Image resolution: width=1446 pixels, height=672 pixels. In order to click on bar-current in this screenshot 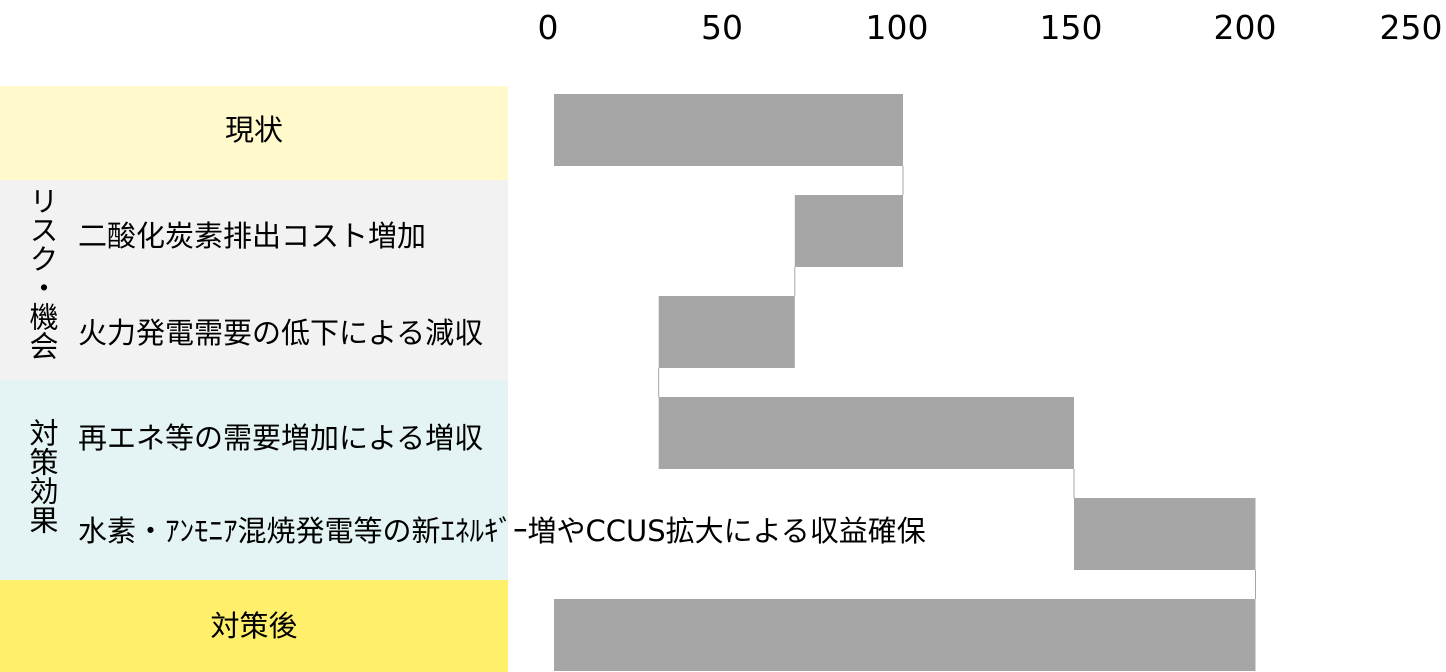, I will do `click(728, 130)`.